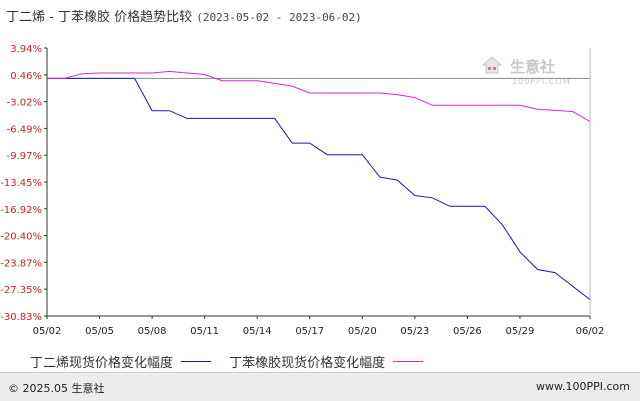  What do you see at coordinates (309, 331) in the screenshot?
I see `x-tick-label: 05/17` at bounding box center [309, 331].